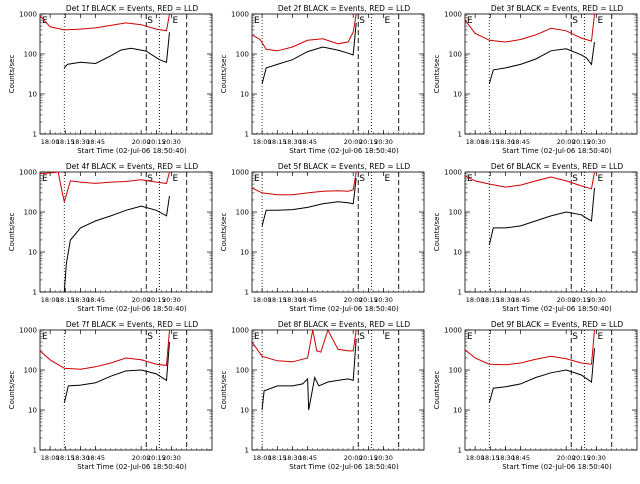  I want to click on panel-title: Det 1f BLACK = Events, RED = LLD, so click(132, 8).